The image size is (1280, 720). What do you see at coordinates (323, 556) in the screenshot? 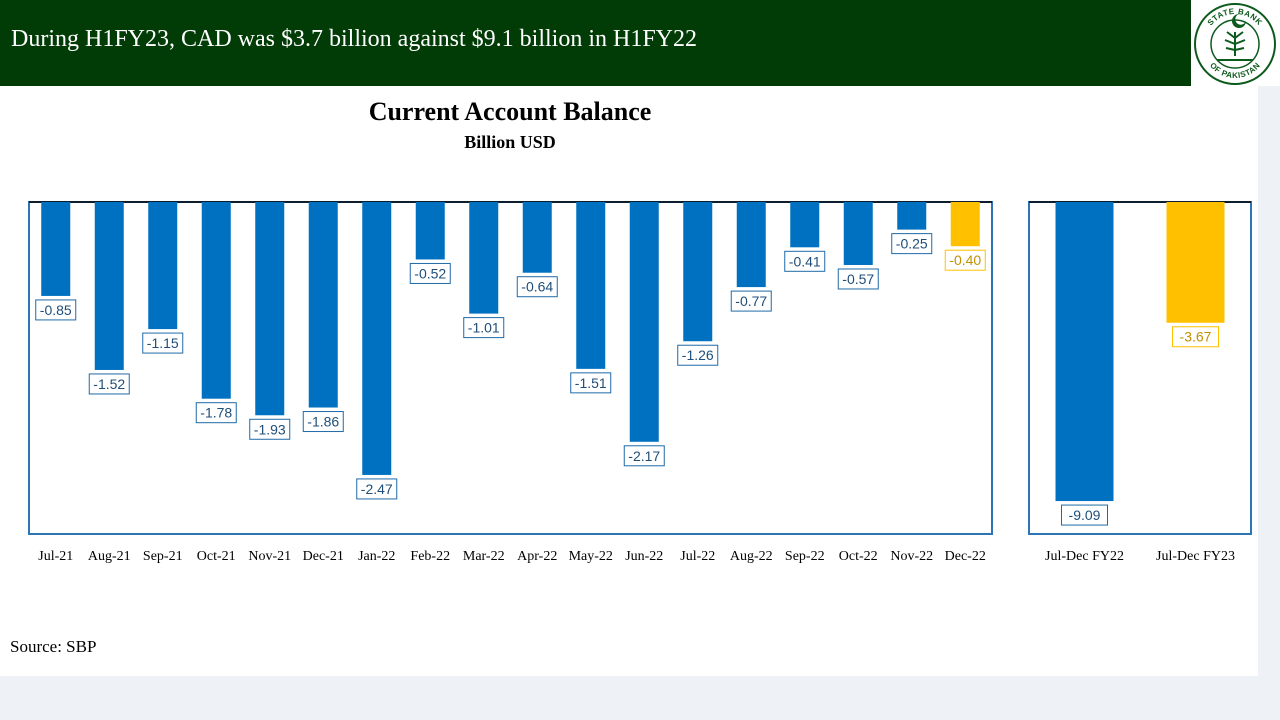
I see `category-tick-label: Dec-21` at bounding box center [323, 556].